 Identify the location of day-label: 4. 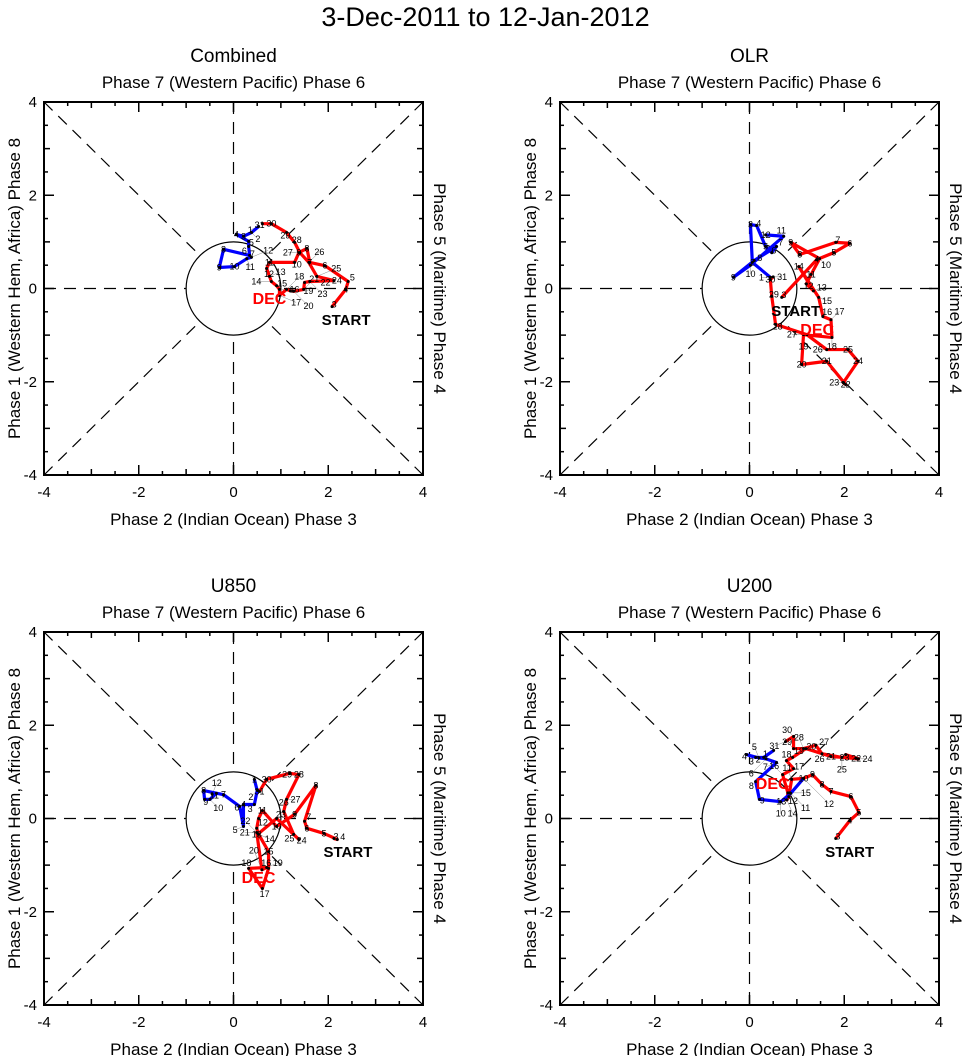
(816, 260).